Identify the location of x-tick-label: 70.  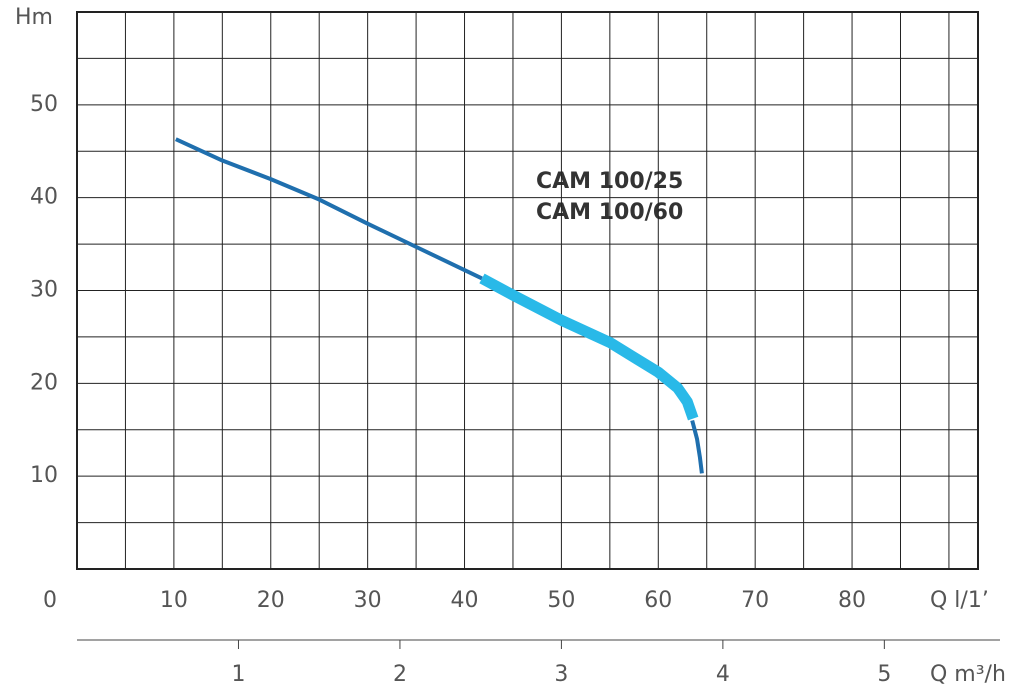
(755, 600).